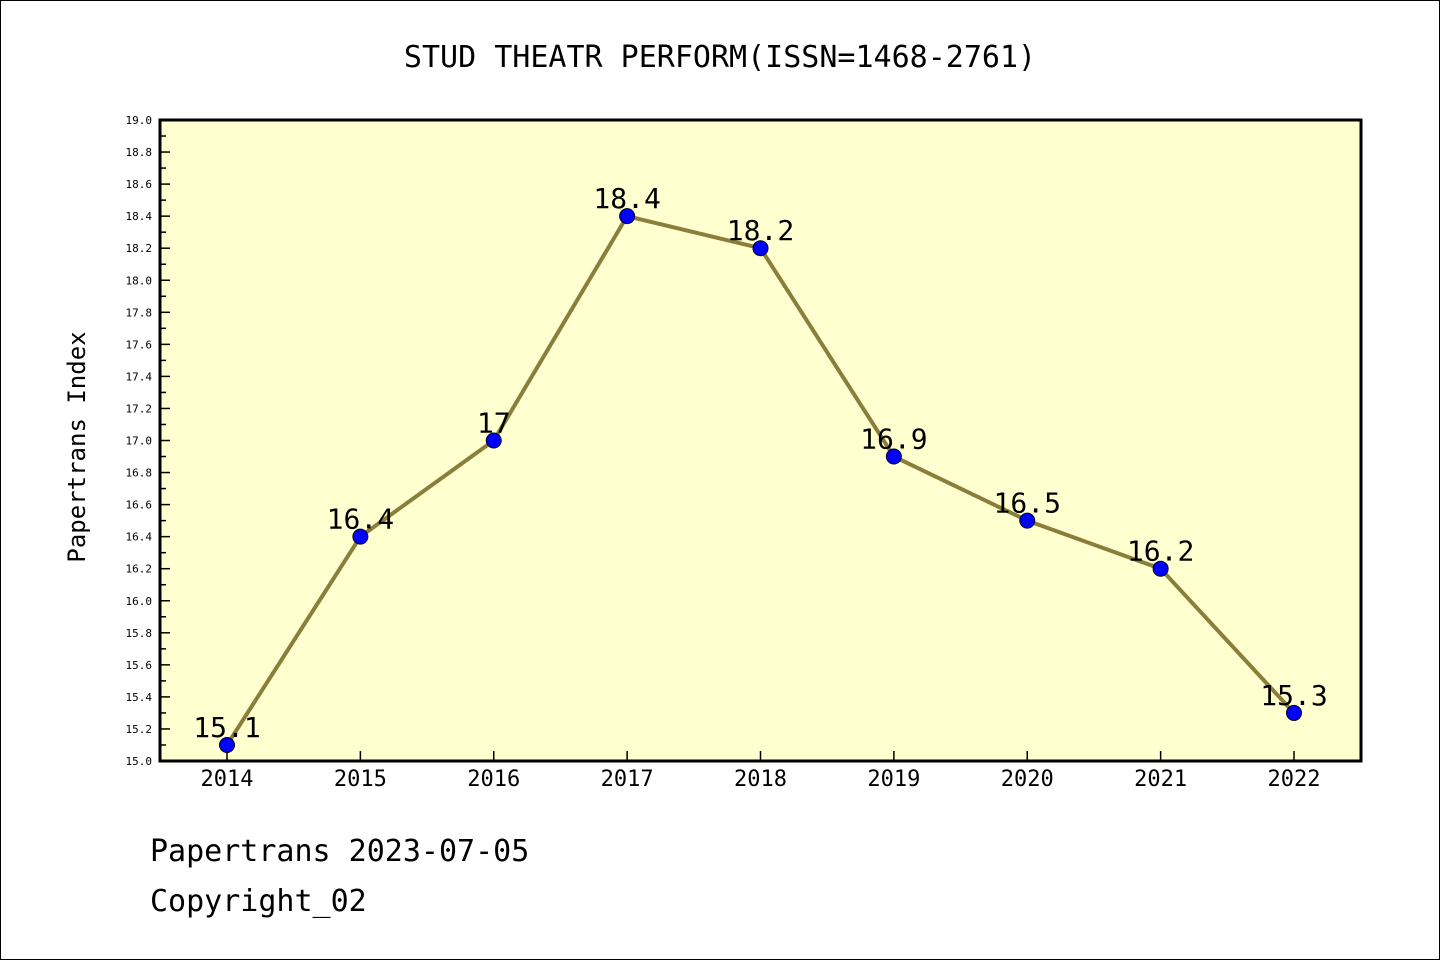 This screenshot has width=1440, height=960. What do you see at coordinates (139, 248) in the screenshot?
I see `y-tick-label: 18.2` at bounding box center [139, 248].